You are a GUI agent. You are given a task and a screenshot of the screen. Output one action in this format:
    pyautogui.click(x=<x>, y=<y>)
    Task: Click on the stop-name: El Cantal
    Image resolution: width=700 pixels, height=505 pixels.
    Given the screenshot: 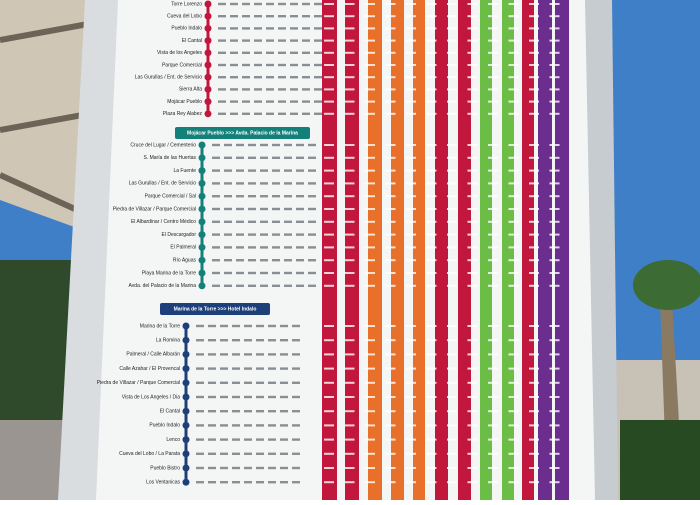 What is the action you would take?
    pyautogui.click(x=192, y=41)
    